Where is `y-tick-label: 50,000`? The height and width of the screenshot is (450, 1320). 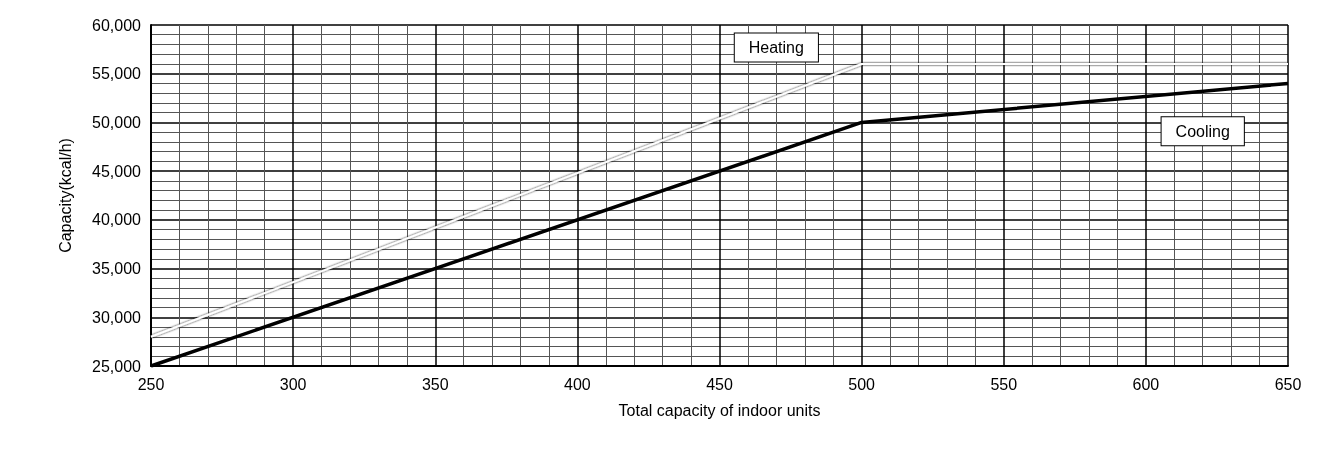 y-tick-label: 50,000 is located at coordinates (117, 122).